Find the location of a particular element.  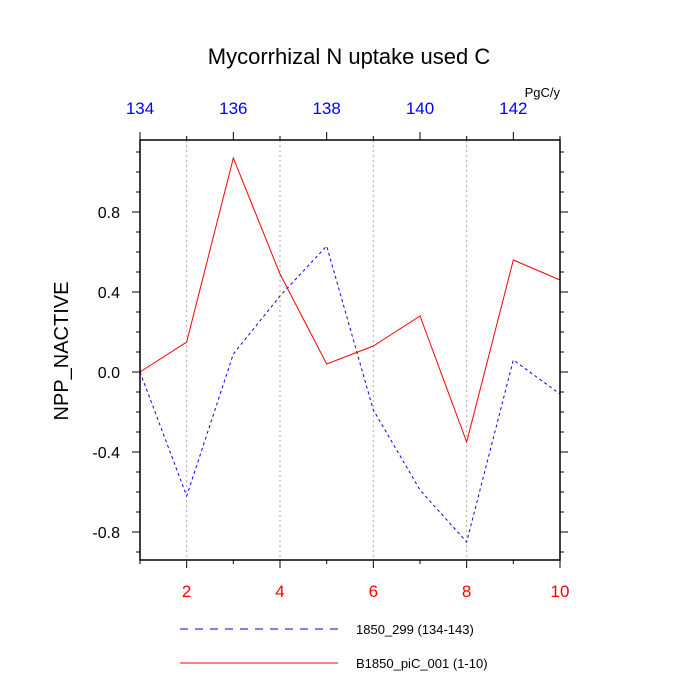

legend-label-0: 1850_299 (134-143) is located at coordinates (415, 629).